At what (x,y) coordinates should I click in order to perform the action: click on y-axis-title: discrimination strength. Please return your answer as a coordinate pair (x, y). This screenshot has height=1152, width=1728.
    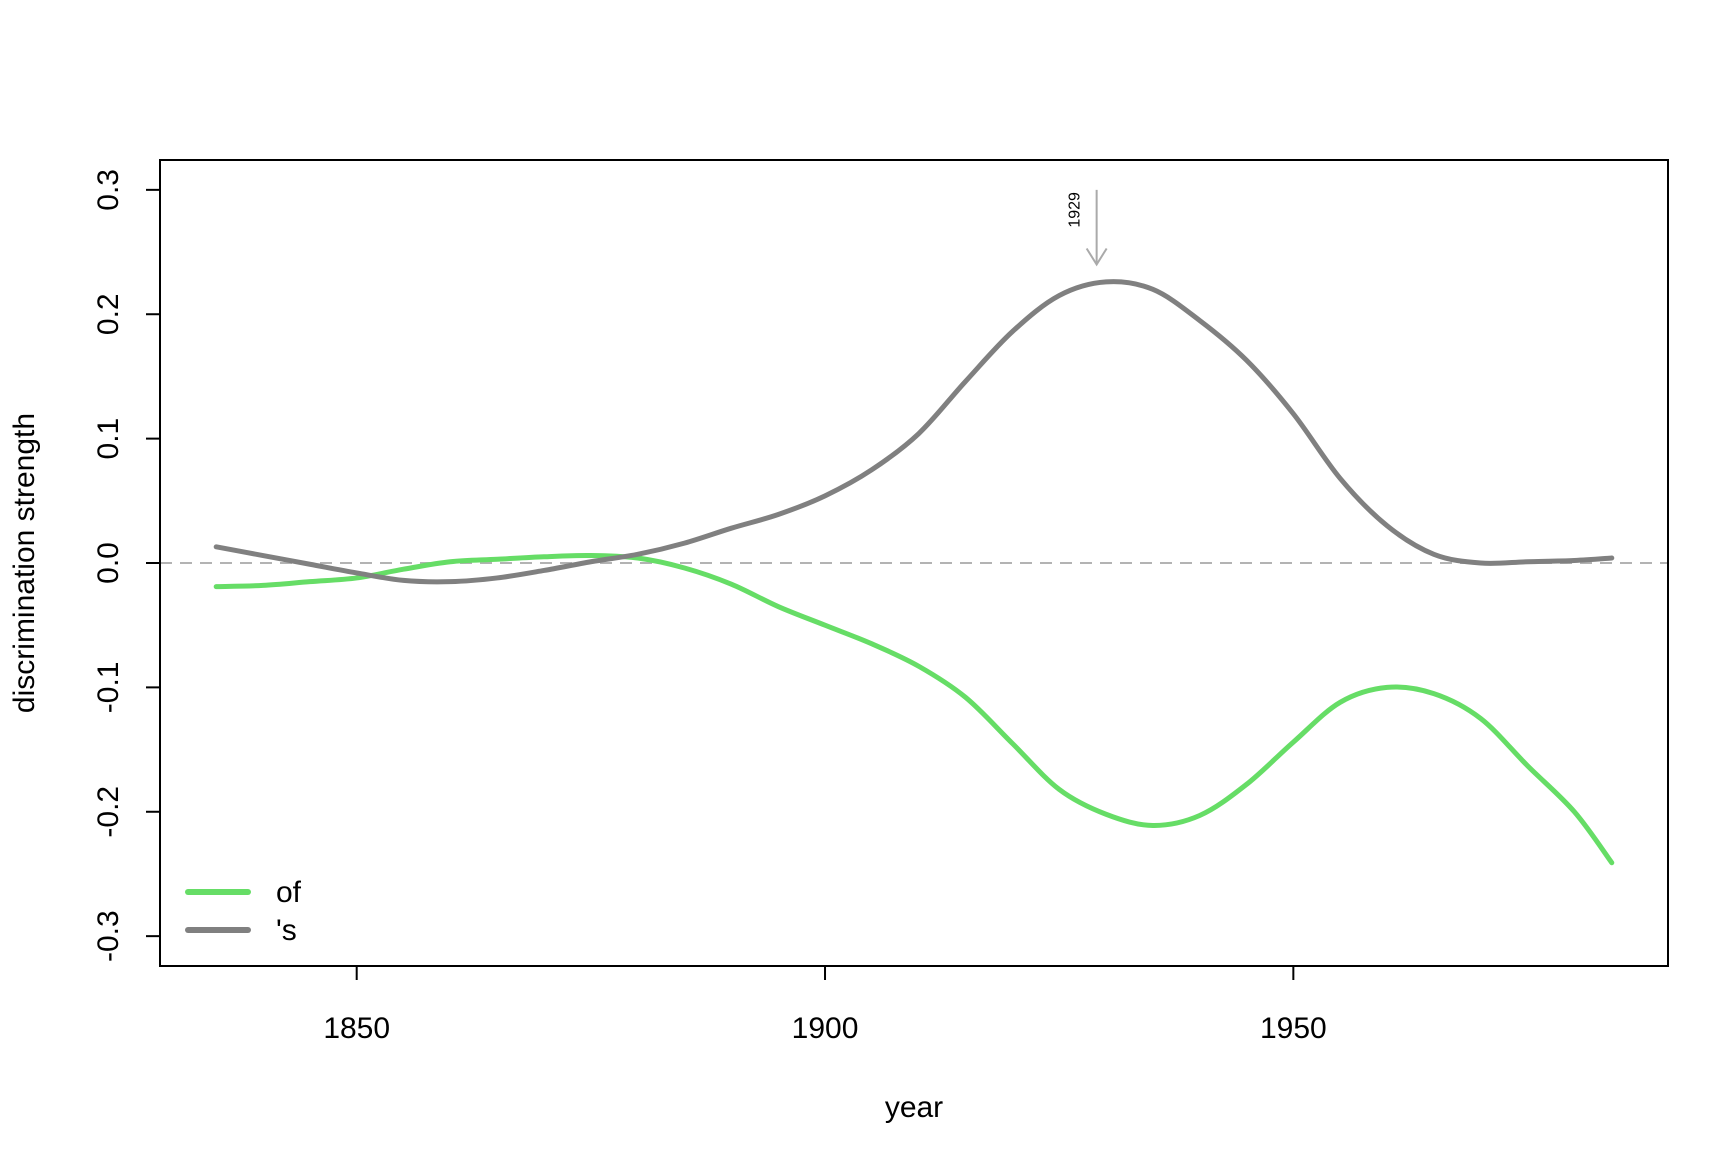
    Looking at the image, I should click on (24, 563).